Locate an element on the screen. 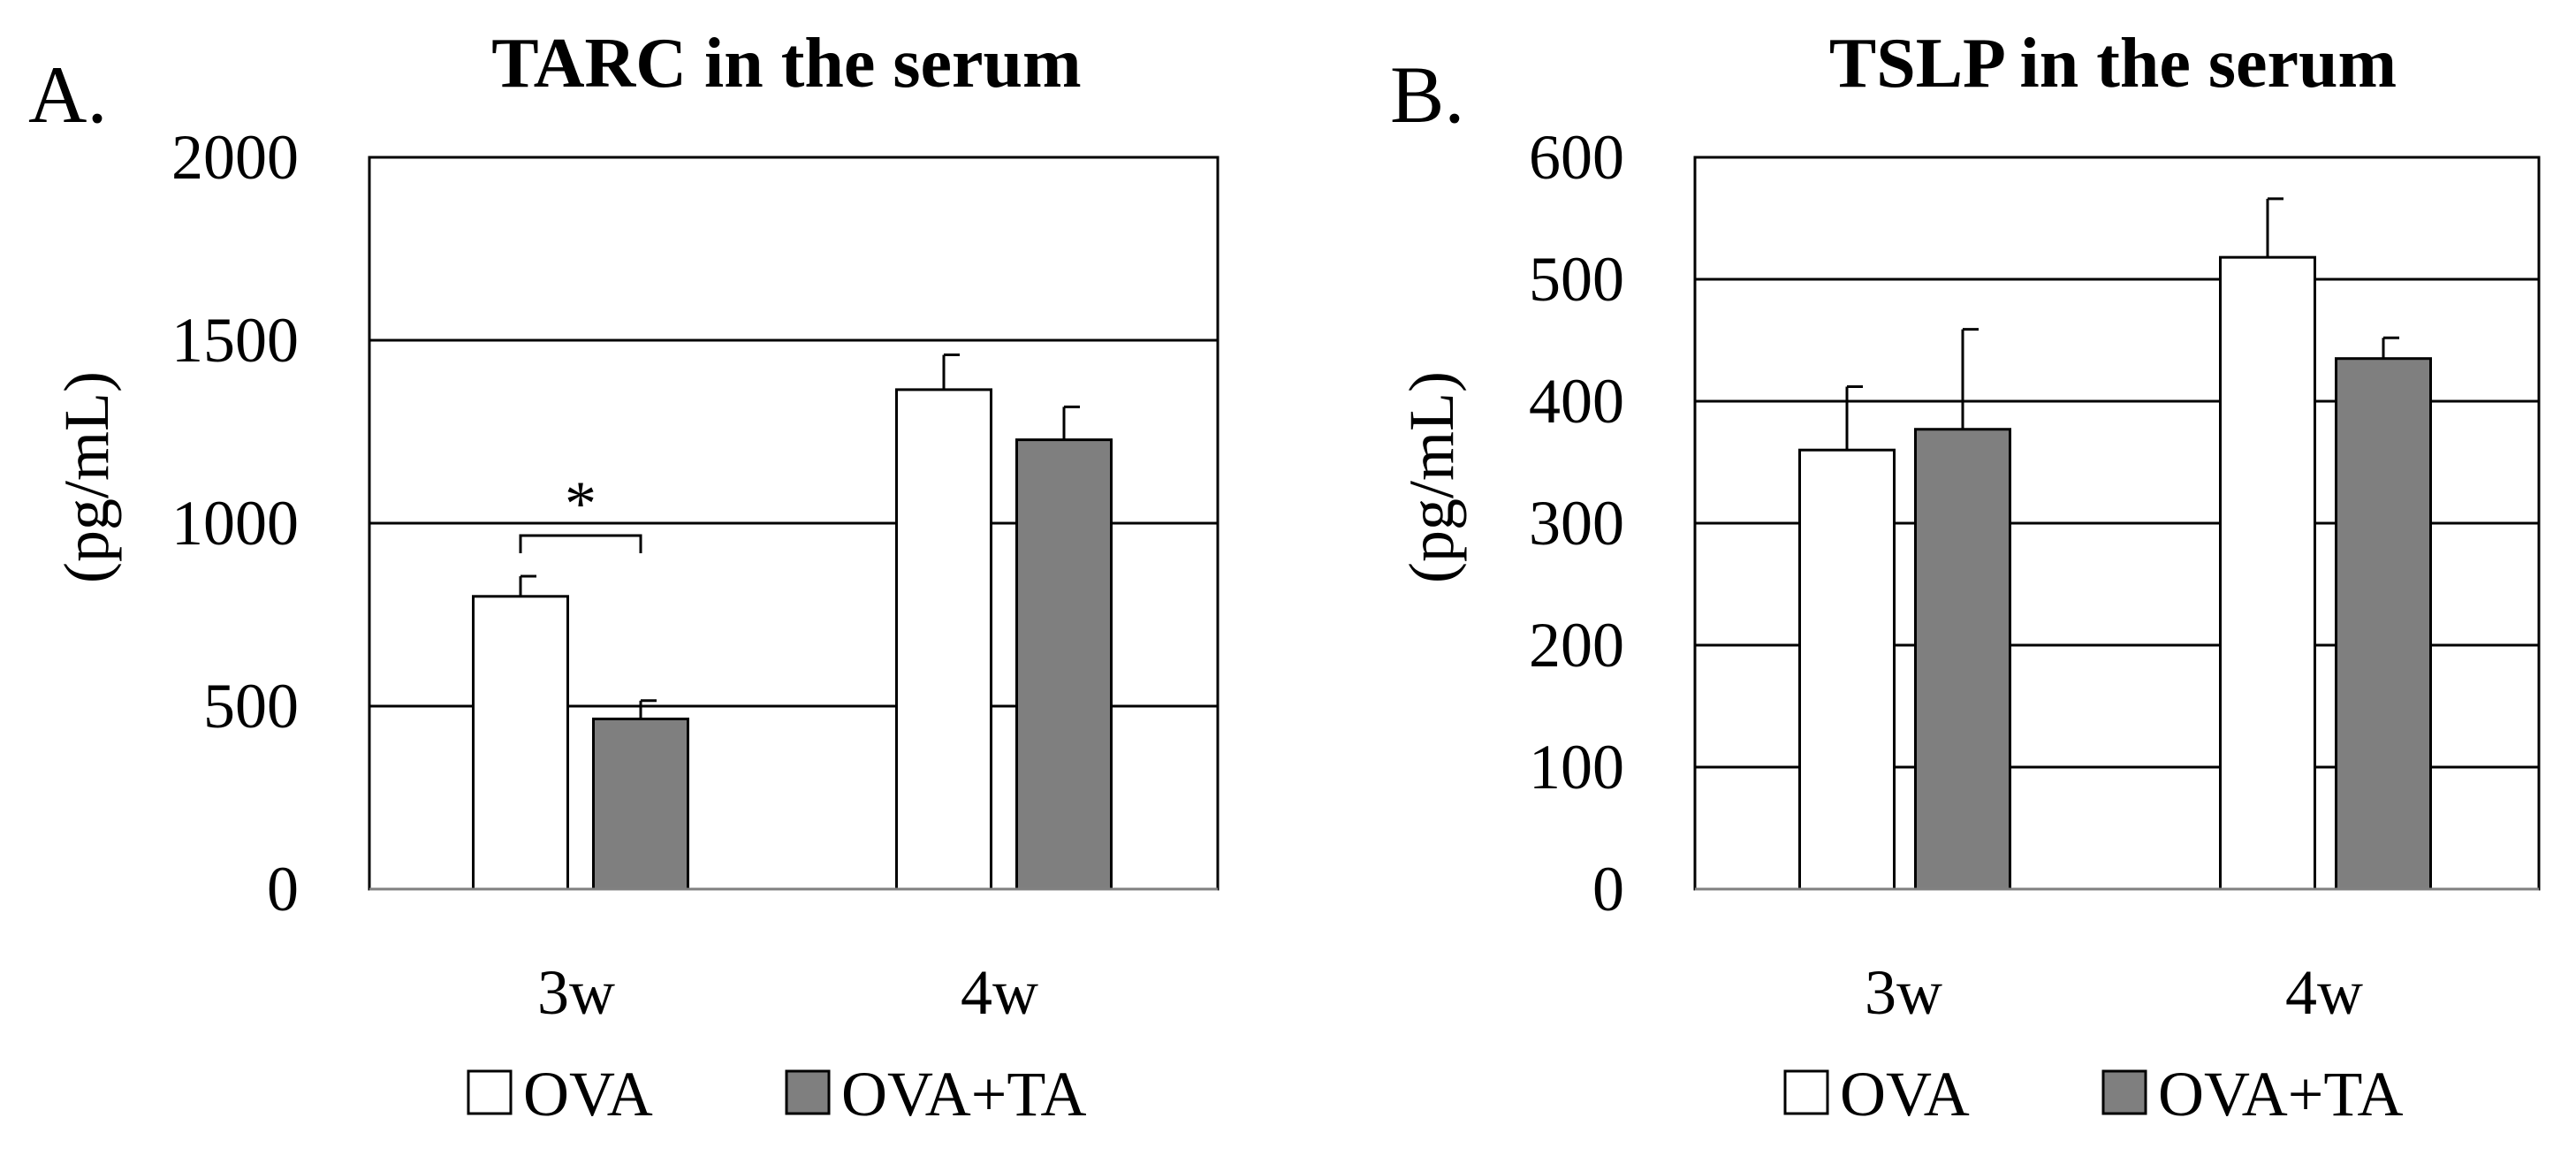 This screenshot has width=2576, height=1171. significance-bracket: * is located at coordinates (580, 511).